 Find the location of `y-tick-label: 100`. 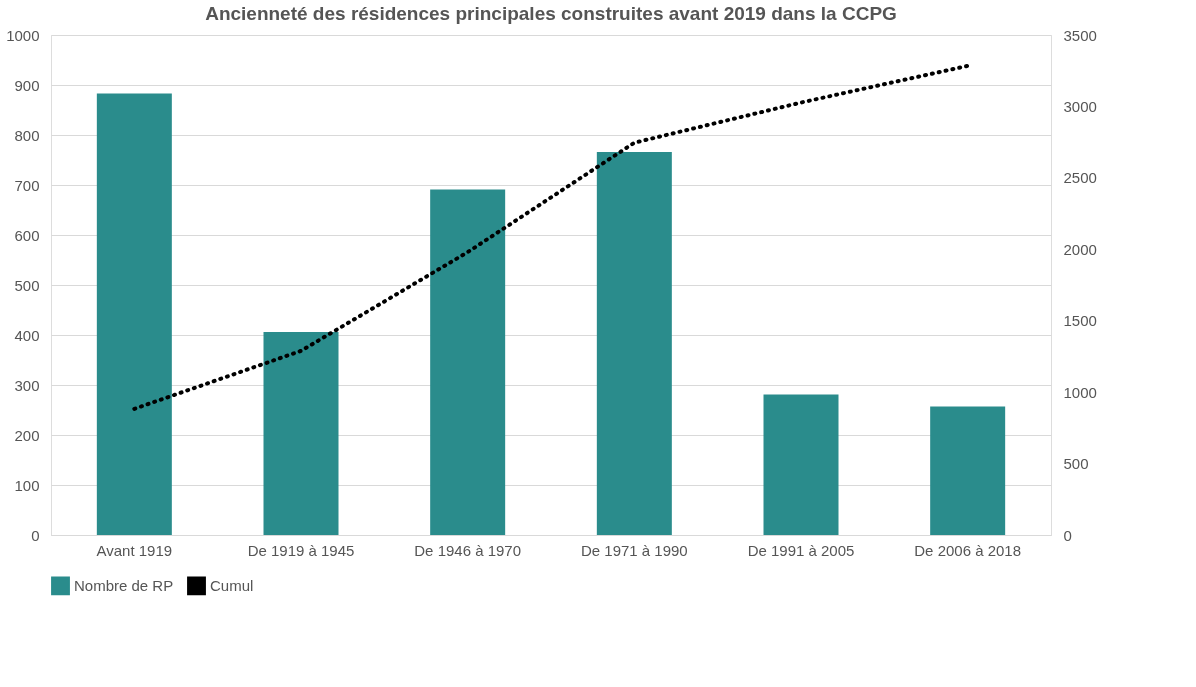

y-tick-label: 100 is located at coordinates (27, 485).